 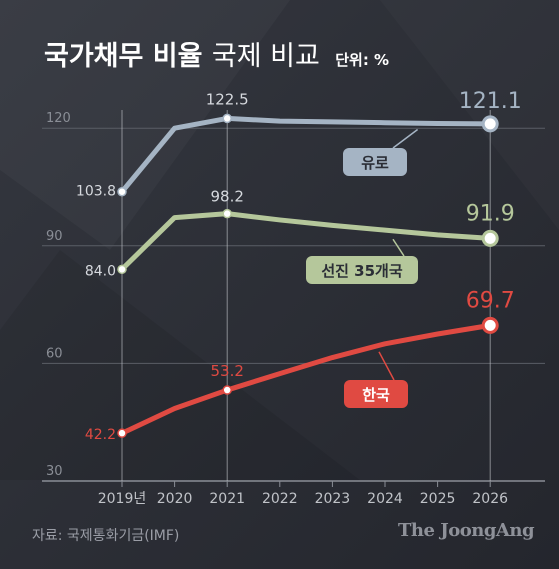 I want to click on legend-tag-label: 유로, so click(x=375, y=163).